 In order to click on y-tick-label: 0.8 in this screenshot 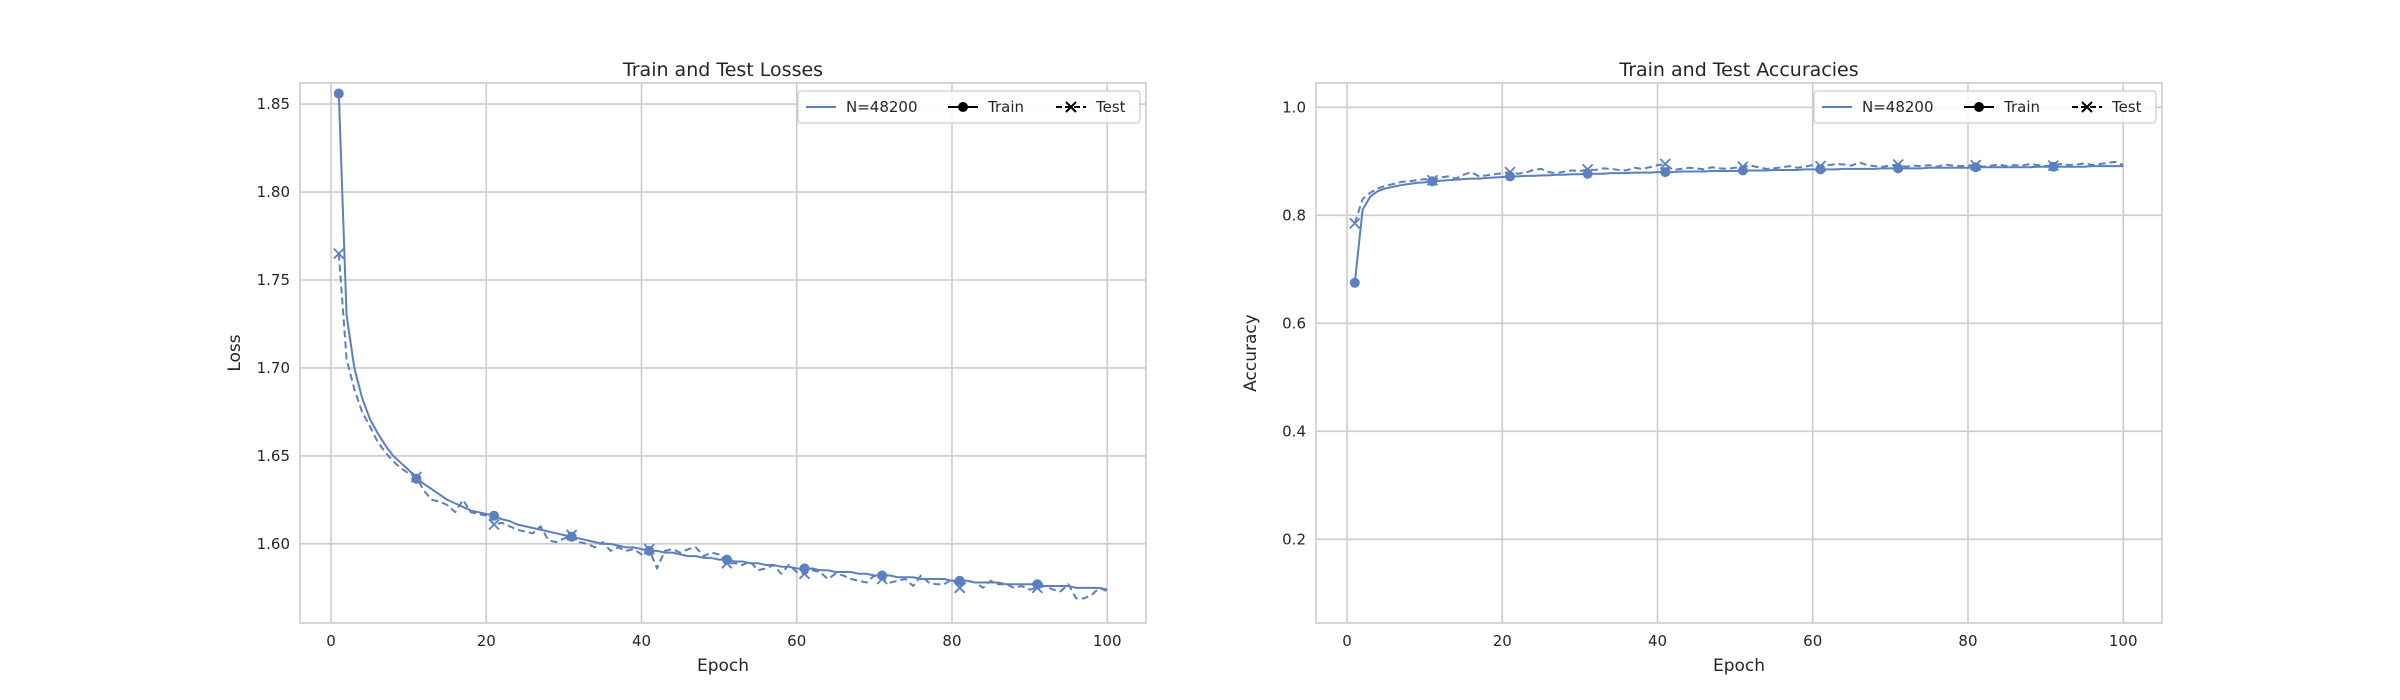, I will do `click(1294, 215)`.